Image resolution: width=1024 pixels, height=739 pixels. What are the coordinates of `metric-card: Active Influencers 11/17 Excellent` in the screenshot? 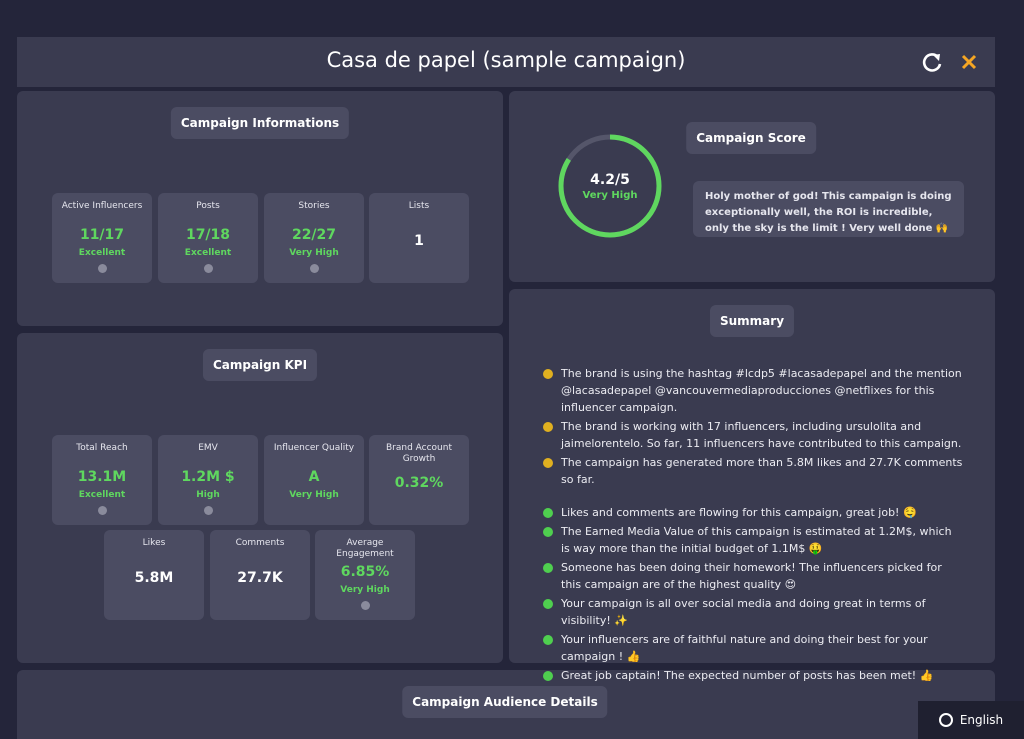 It's located at (102, 238).